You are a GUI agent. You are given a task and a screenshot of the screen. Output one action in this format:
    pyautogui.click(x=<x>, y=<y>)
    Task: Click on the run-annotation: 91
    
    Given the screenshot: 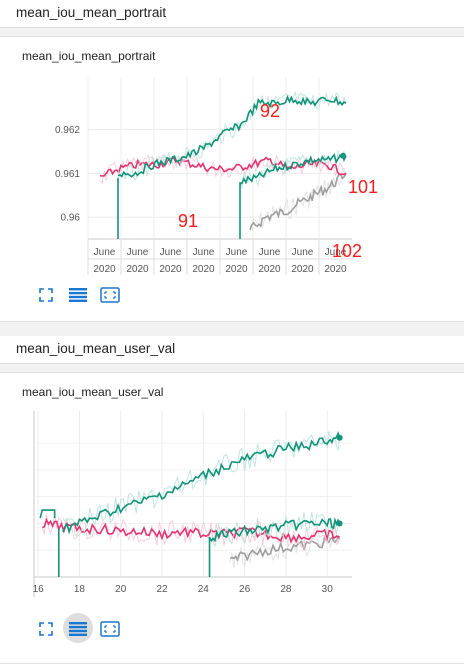 What is the action you would take?
    pyautogui.click(x=188, y=221)
    